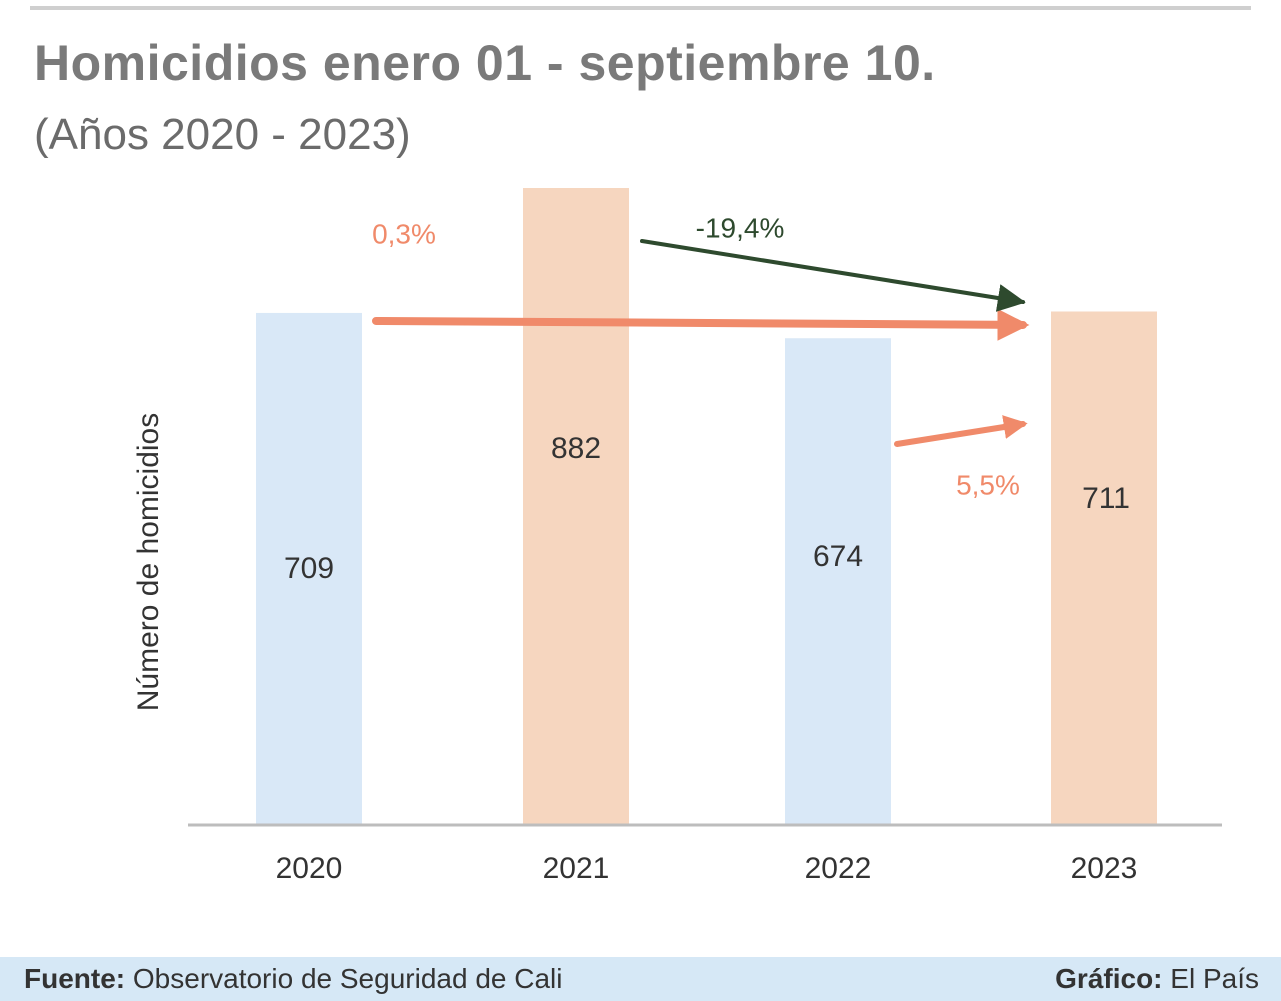 The height and width of the screenshot is (1001, 1281). What do you see at coordinates (1210, 978) in the screenshot?
I see `credit-text: El País` at bounding box center [1210, 978].